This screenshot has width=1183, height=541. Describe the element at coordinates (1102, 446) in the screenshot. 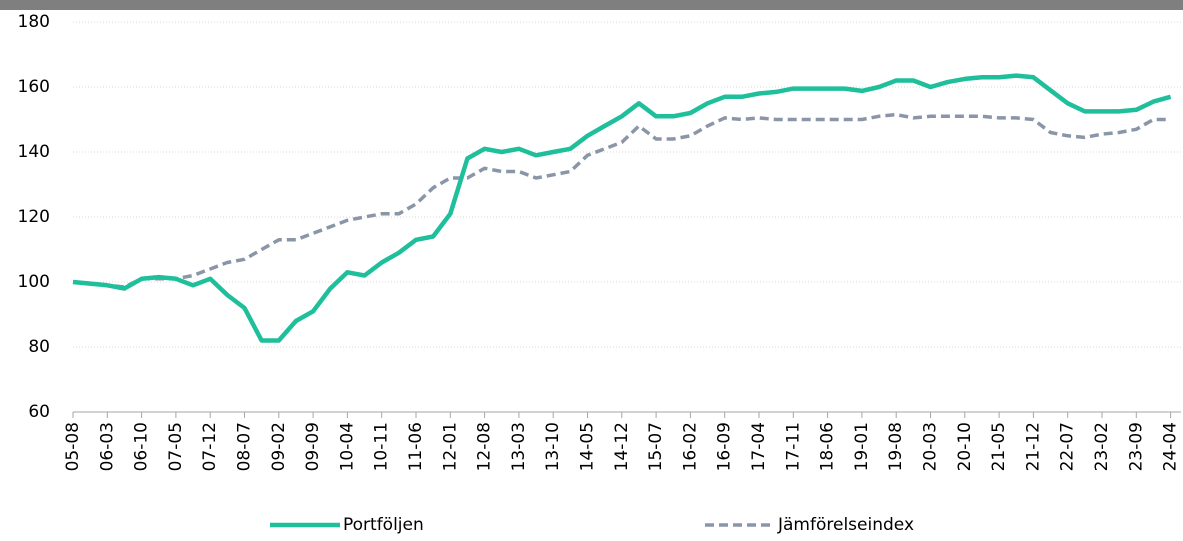

I see `x-tick-label: 23-02` at that location.